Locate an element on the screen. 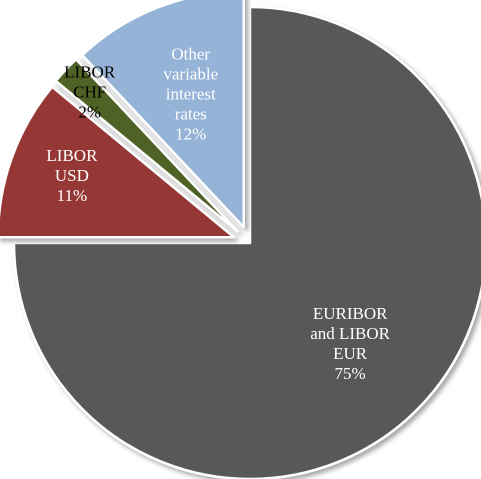 This screenshot has width=481, height=479. pie-label-line: variable is located at coordinates (190, 73).